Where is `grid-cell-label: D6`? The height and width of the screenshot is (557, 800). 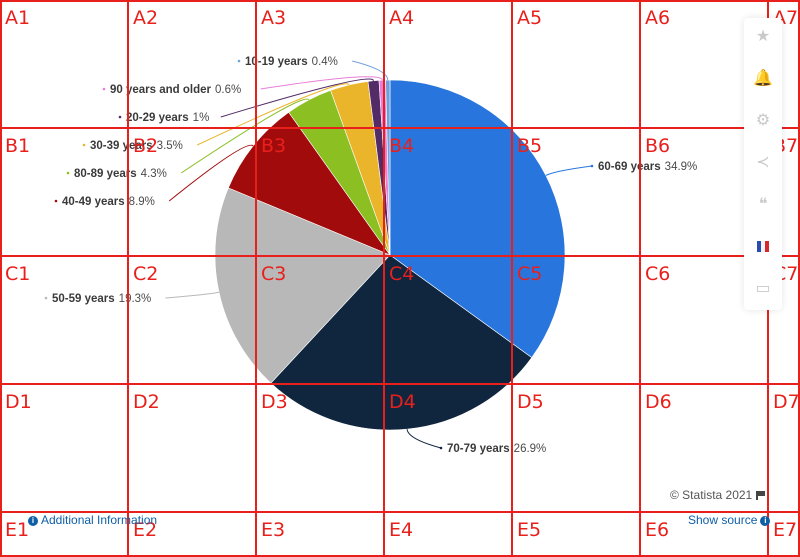
grid-cell-label: D6 is located at coordinates (658, 402).